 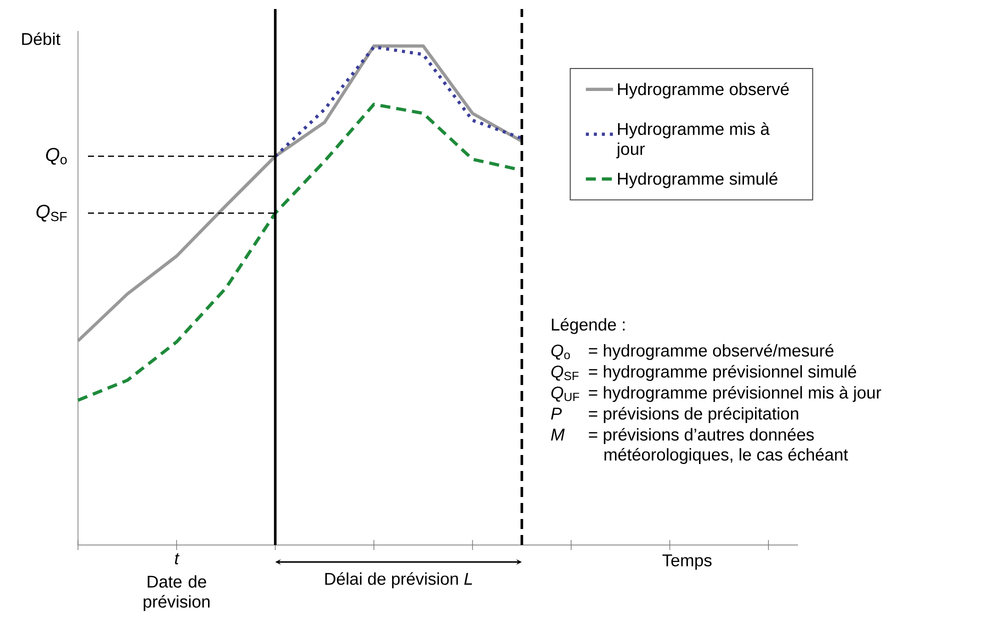 I want to click on text: Délai de prévision L, so click(x=398, y=580).